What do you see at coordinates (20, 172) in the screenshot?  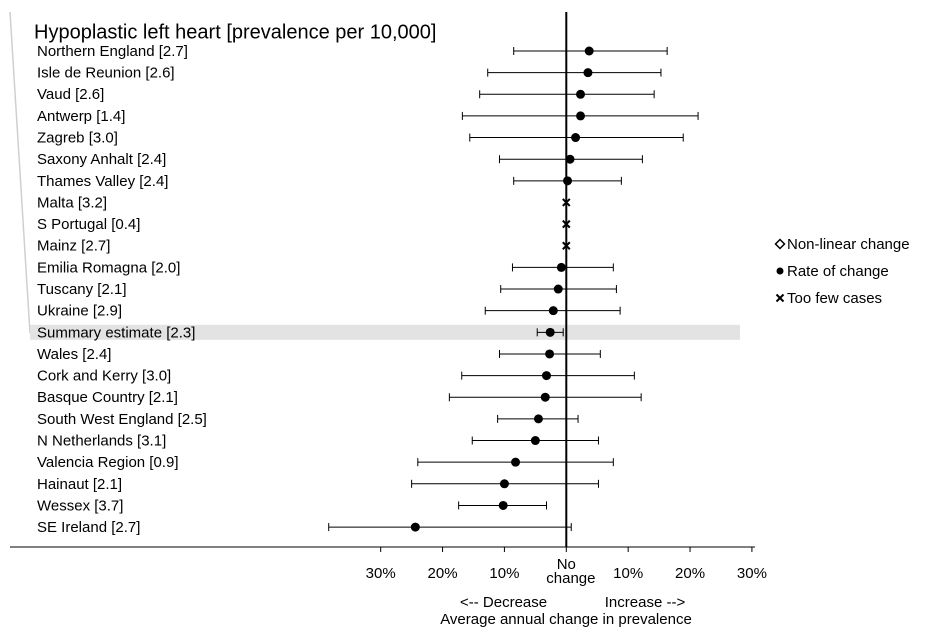 I see `bracket` at bounding box center [20, 172].